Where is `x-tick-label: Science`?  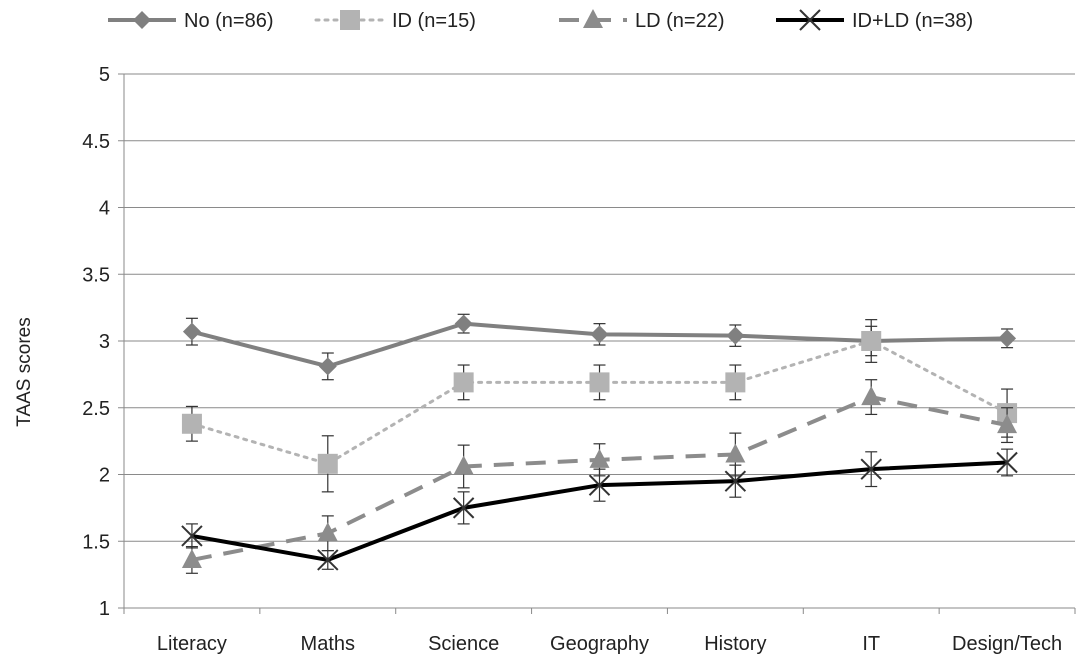
x-tick-label: Science is located at coordinates (463, 644).